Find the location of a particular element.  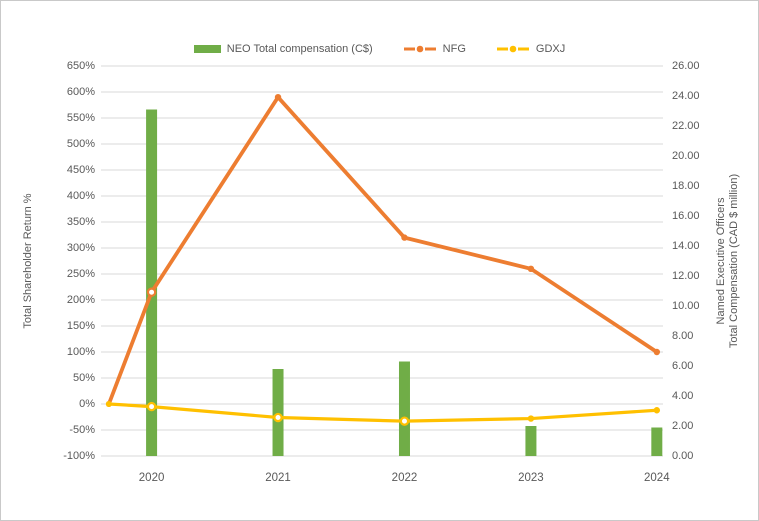

left-axis-tick: 350% is located at coordinates (80, 222).